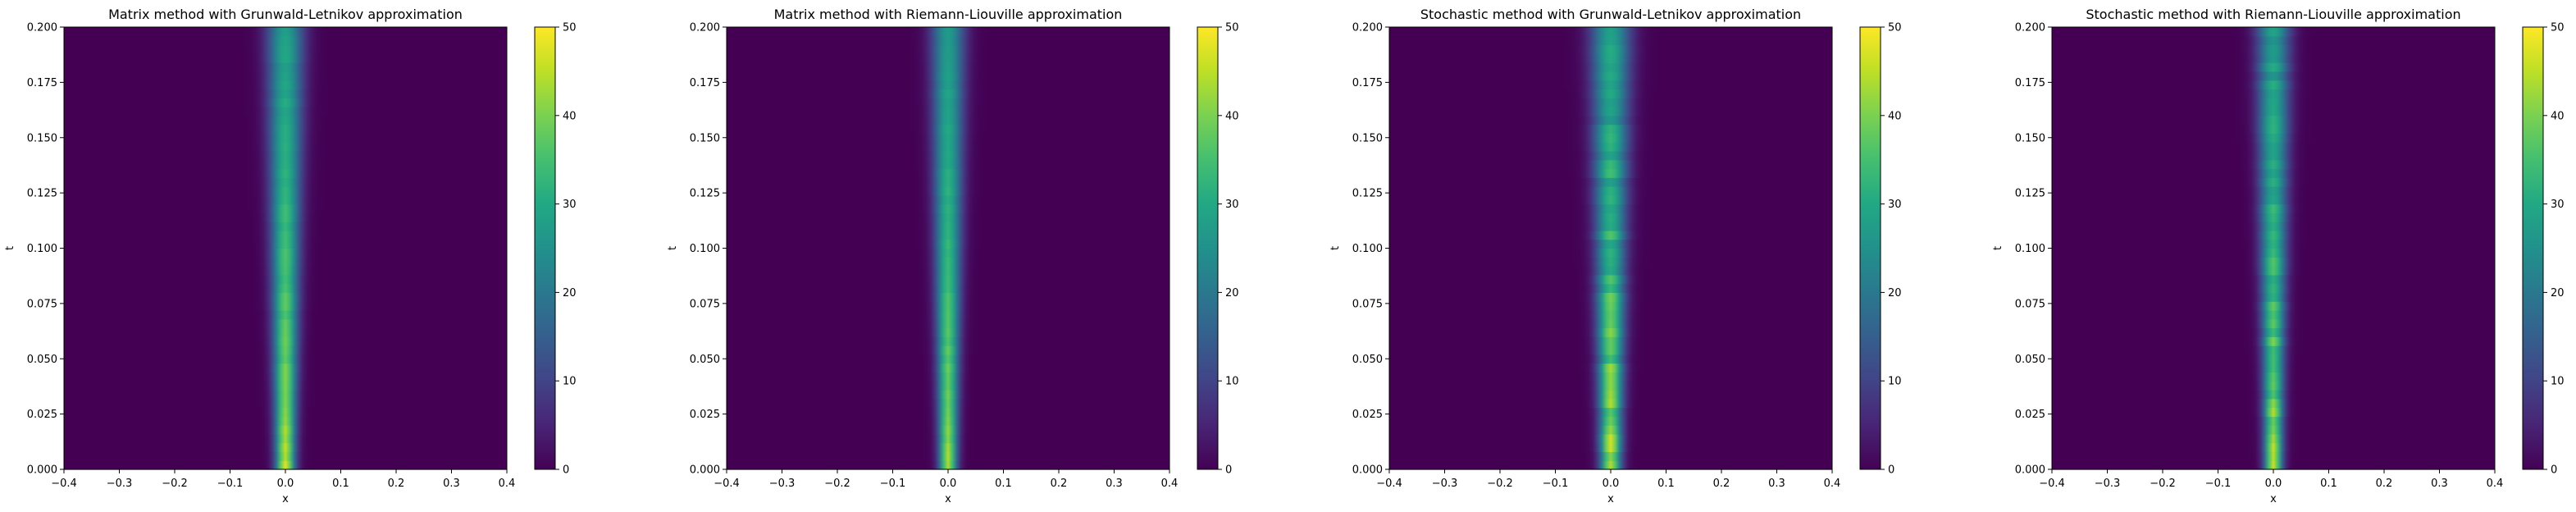 The image size is (2576, 512). Describe the element at coordinates (2030, 249) in the screenshot. I see `y-tick-label: 0.100` at that location.